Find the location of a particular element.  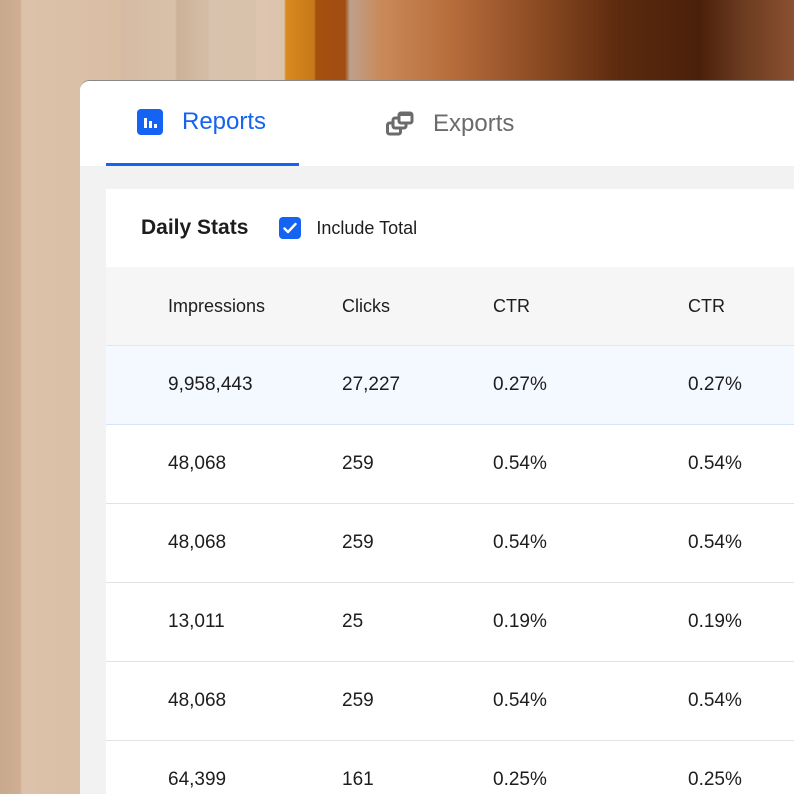

table-cell: 9,958,443 is located at coordinates (210, 384).